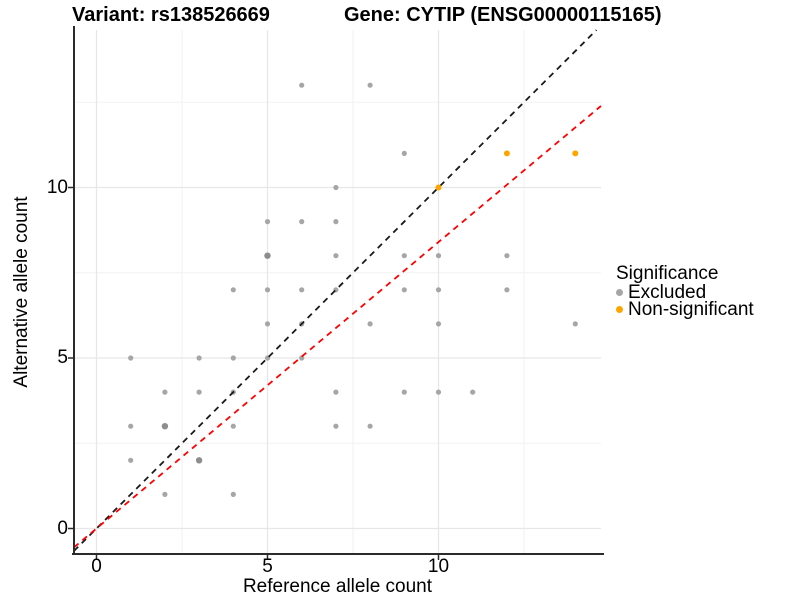 This screenshot has height=600, width=800. I want to click on y-tick-label: 0, so click(62, 528).